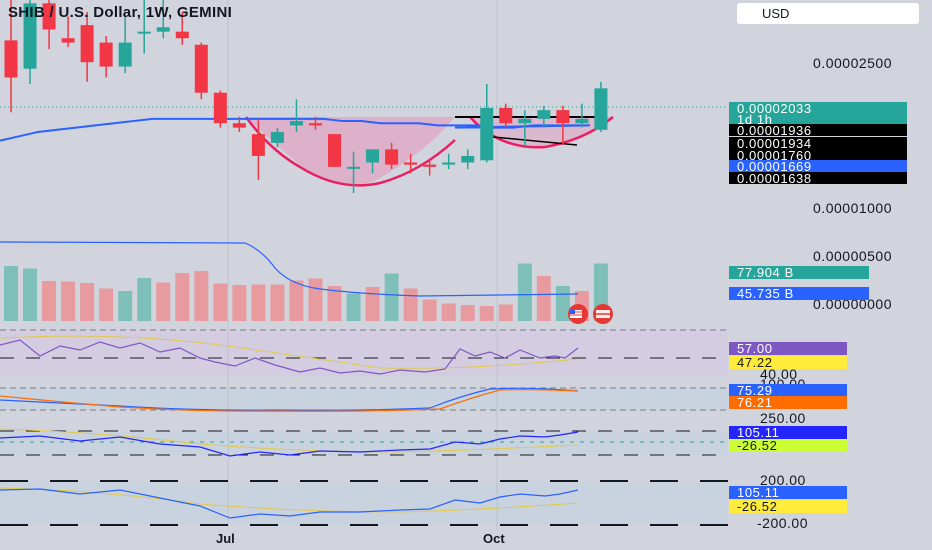 The image size is (932, 550). Describe the element at coordinates (852, 256) in the screenshot. I see `price-axis-label: 0.00000500` at that location.